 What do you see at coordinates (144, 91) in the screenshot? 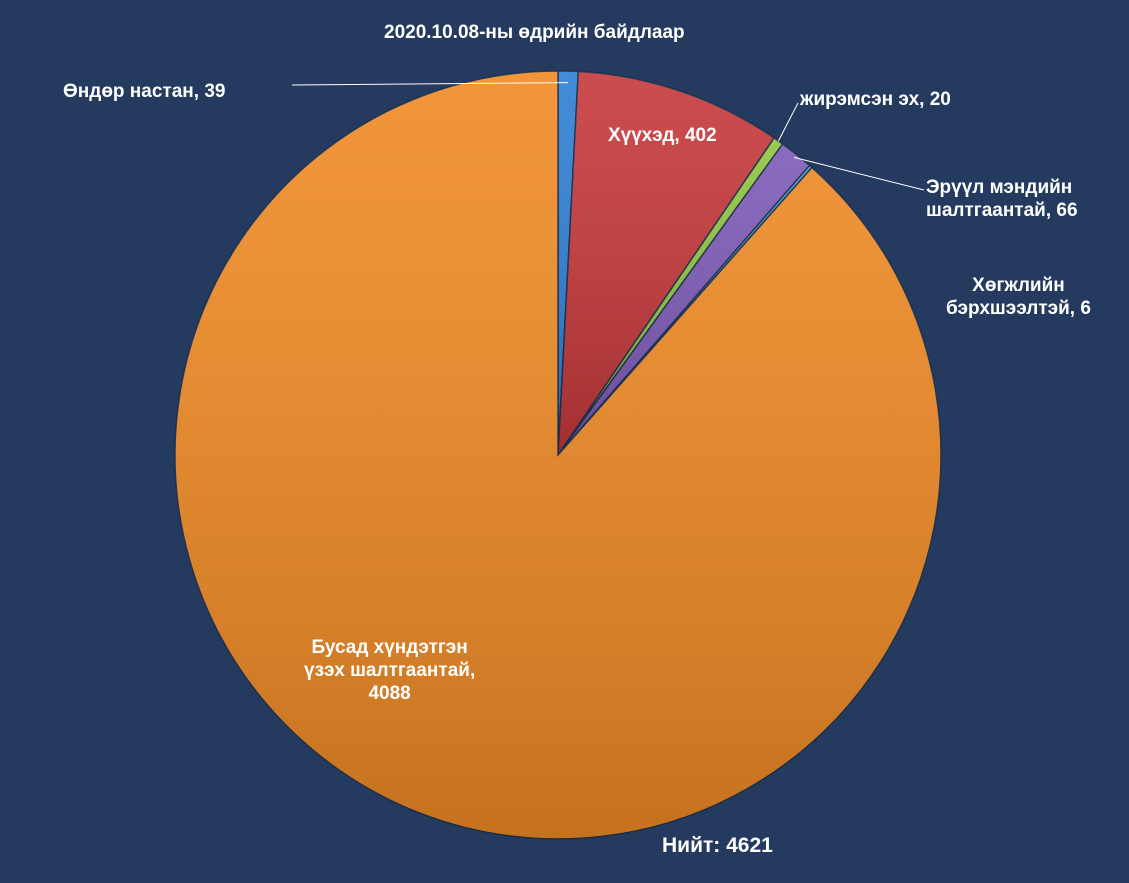
I see `slice-label-elderly: Өндөр настан, 39` at bounding box center [144, 91].